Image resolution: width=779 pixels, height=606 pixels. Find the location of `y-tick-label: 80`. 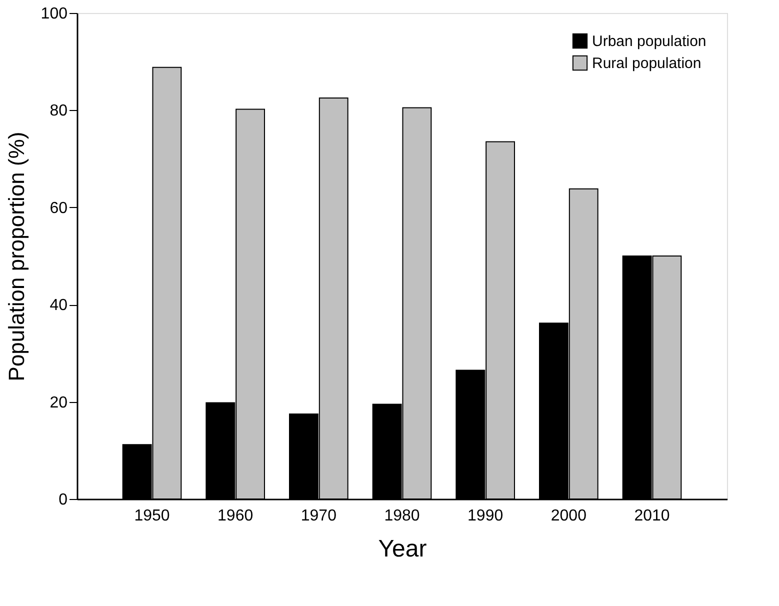

y-tick-label: 80 is located at coordinates (59, 111).